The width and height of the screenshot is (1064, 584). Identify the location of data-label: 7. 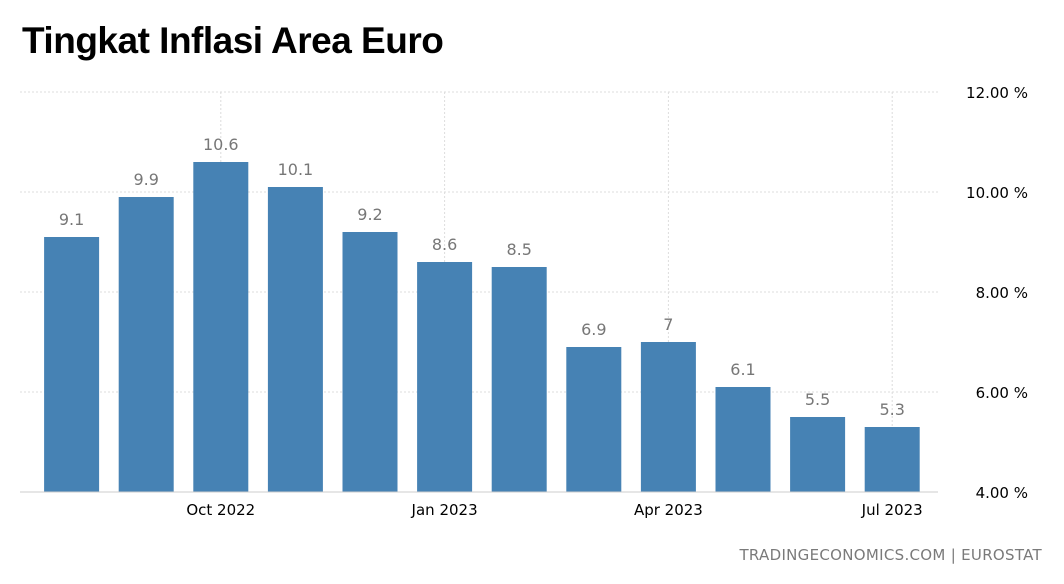
(668, 324).